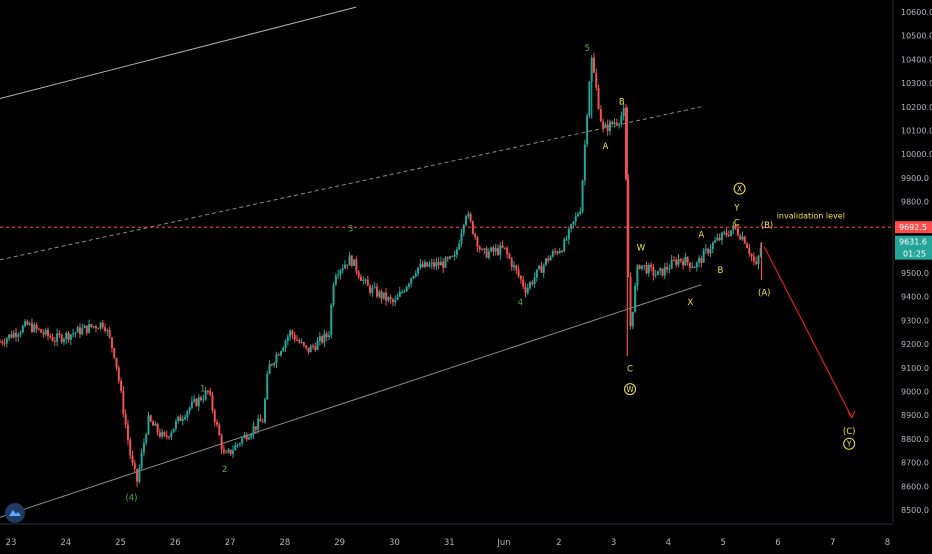 Image resolution: width=932 pixels, height=554 pixels. What do you see at coordinates (887, 543) in the screenshot?
I see `time-tick-label: 8` at bounding box center [887, 543].